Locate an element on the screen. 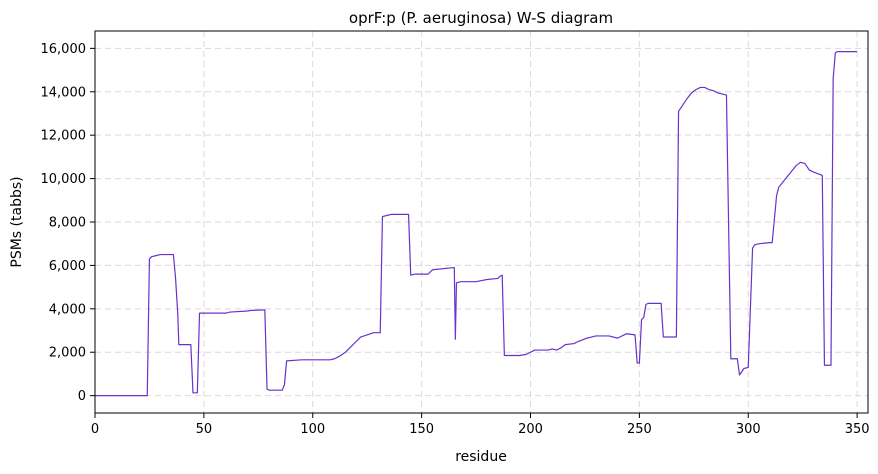 The image size is (878, 474). y-tick-label: 2,000 is located at coordinates (67, 353).